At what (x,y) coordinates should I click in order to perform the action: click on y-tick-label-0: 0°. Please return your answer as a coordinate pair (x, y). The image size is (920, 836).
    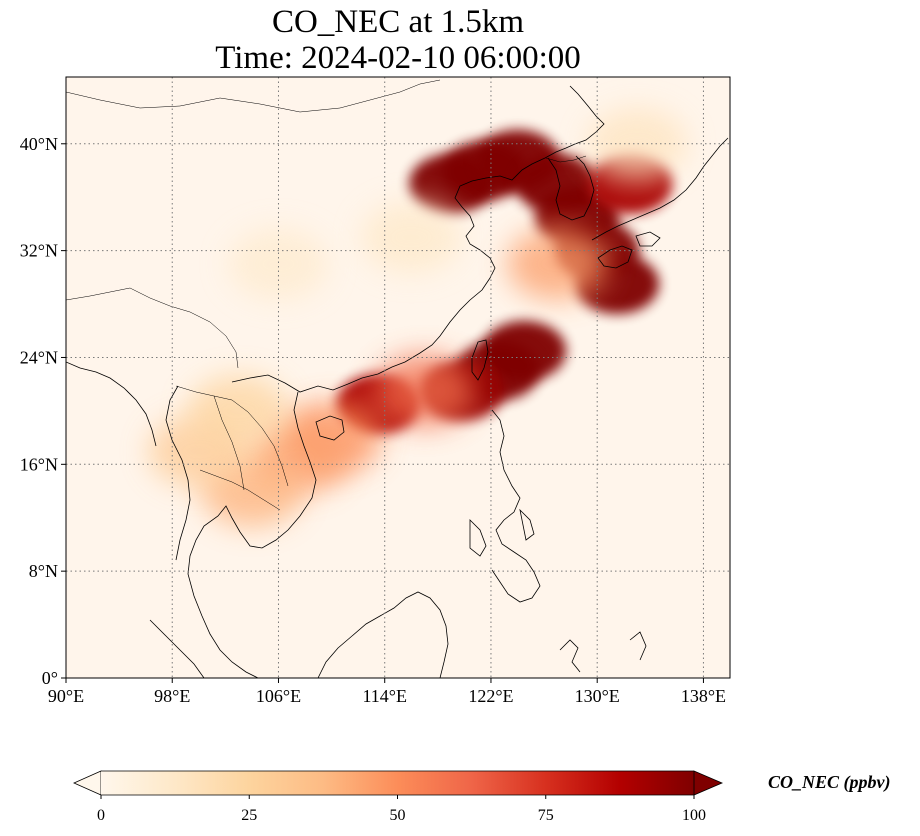
    Looking at the image, I should click on (50, 678).